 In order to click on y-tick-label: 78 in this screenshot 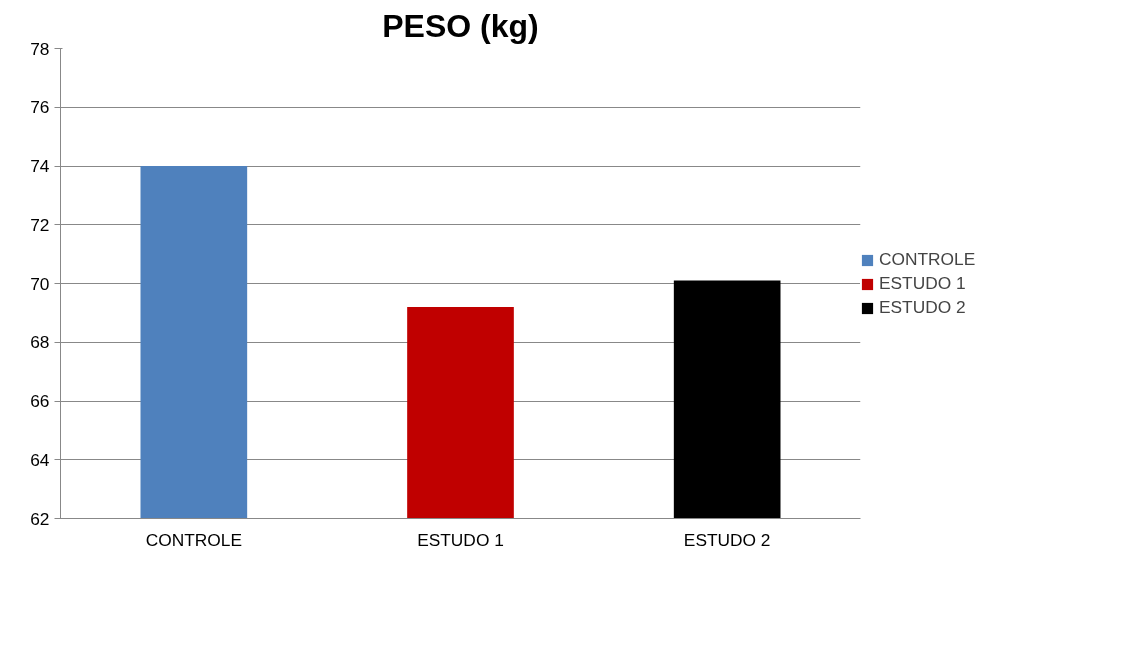, I will do `click(40, 48)`.